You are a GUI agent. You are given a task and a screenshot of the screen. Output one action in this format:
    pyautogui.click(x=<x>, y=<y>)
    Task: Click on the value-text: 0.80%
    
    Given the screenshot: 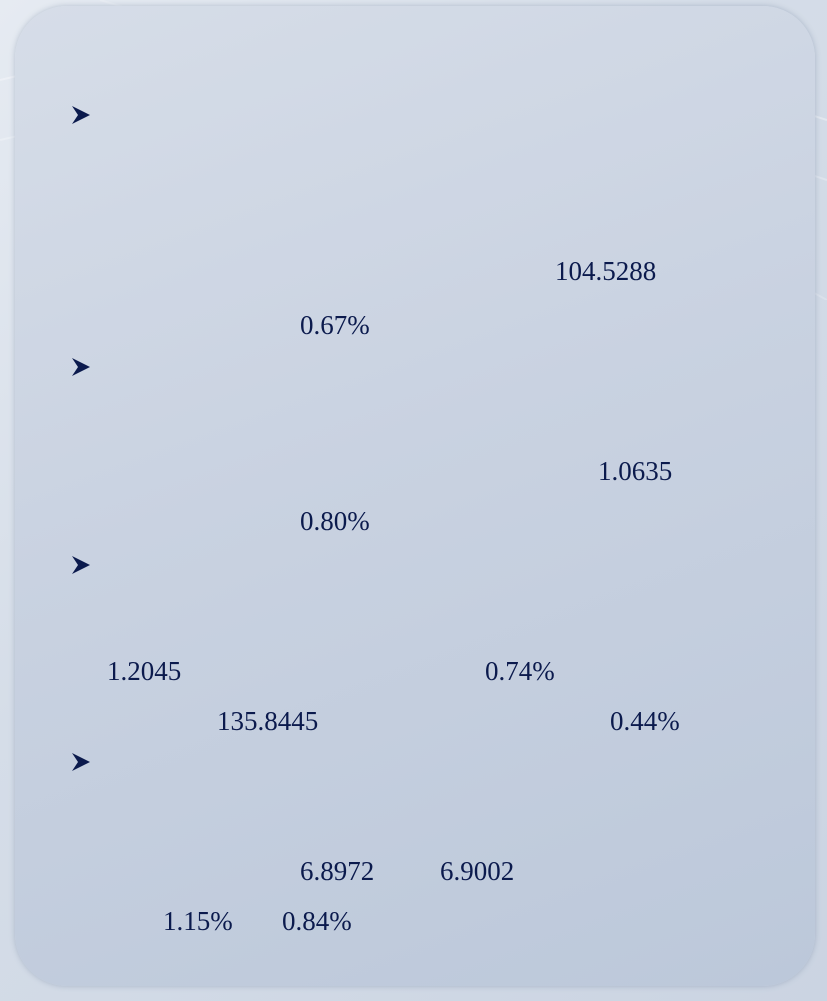 What is the action you would take?
    pyautogui.click(x=335, y=521)
    